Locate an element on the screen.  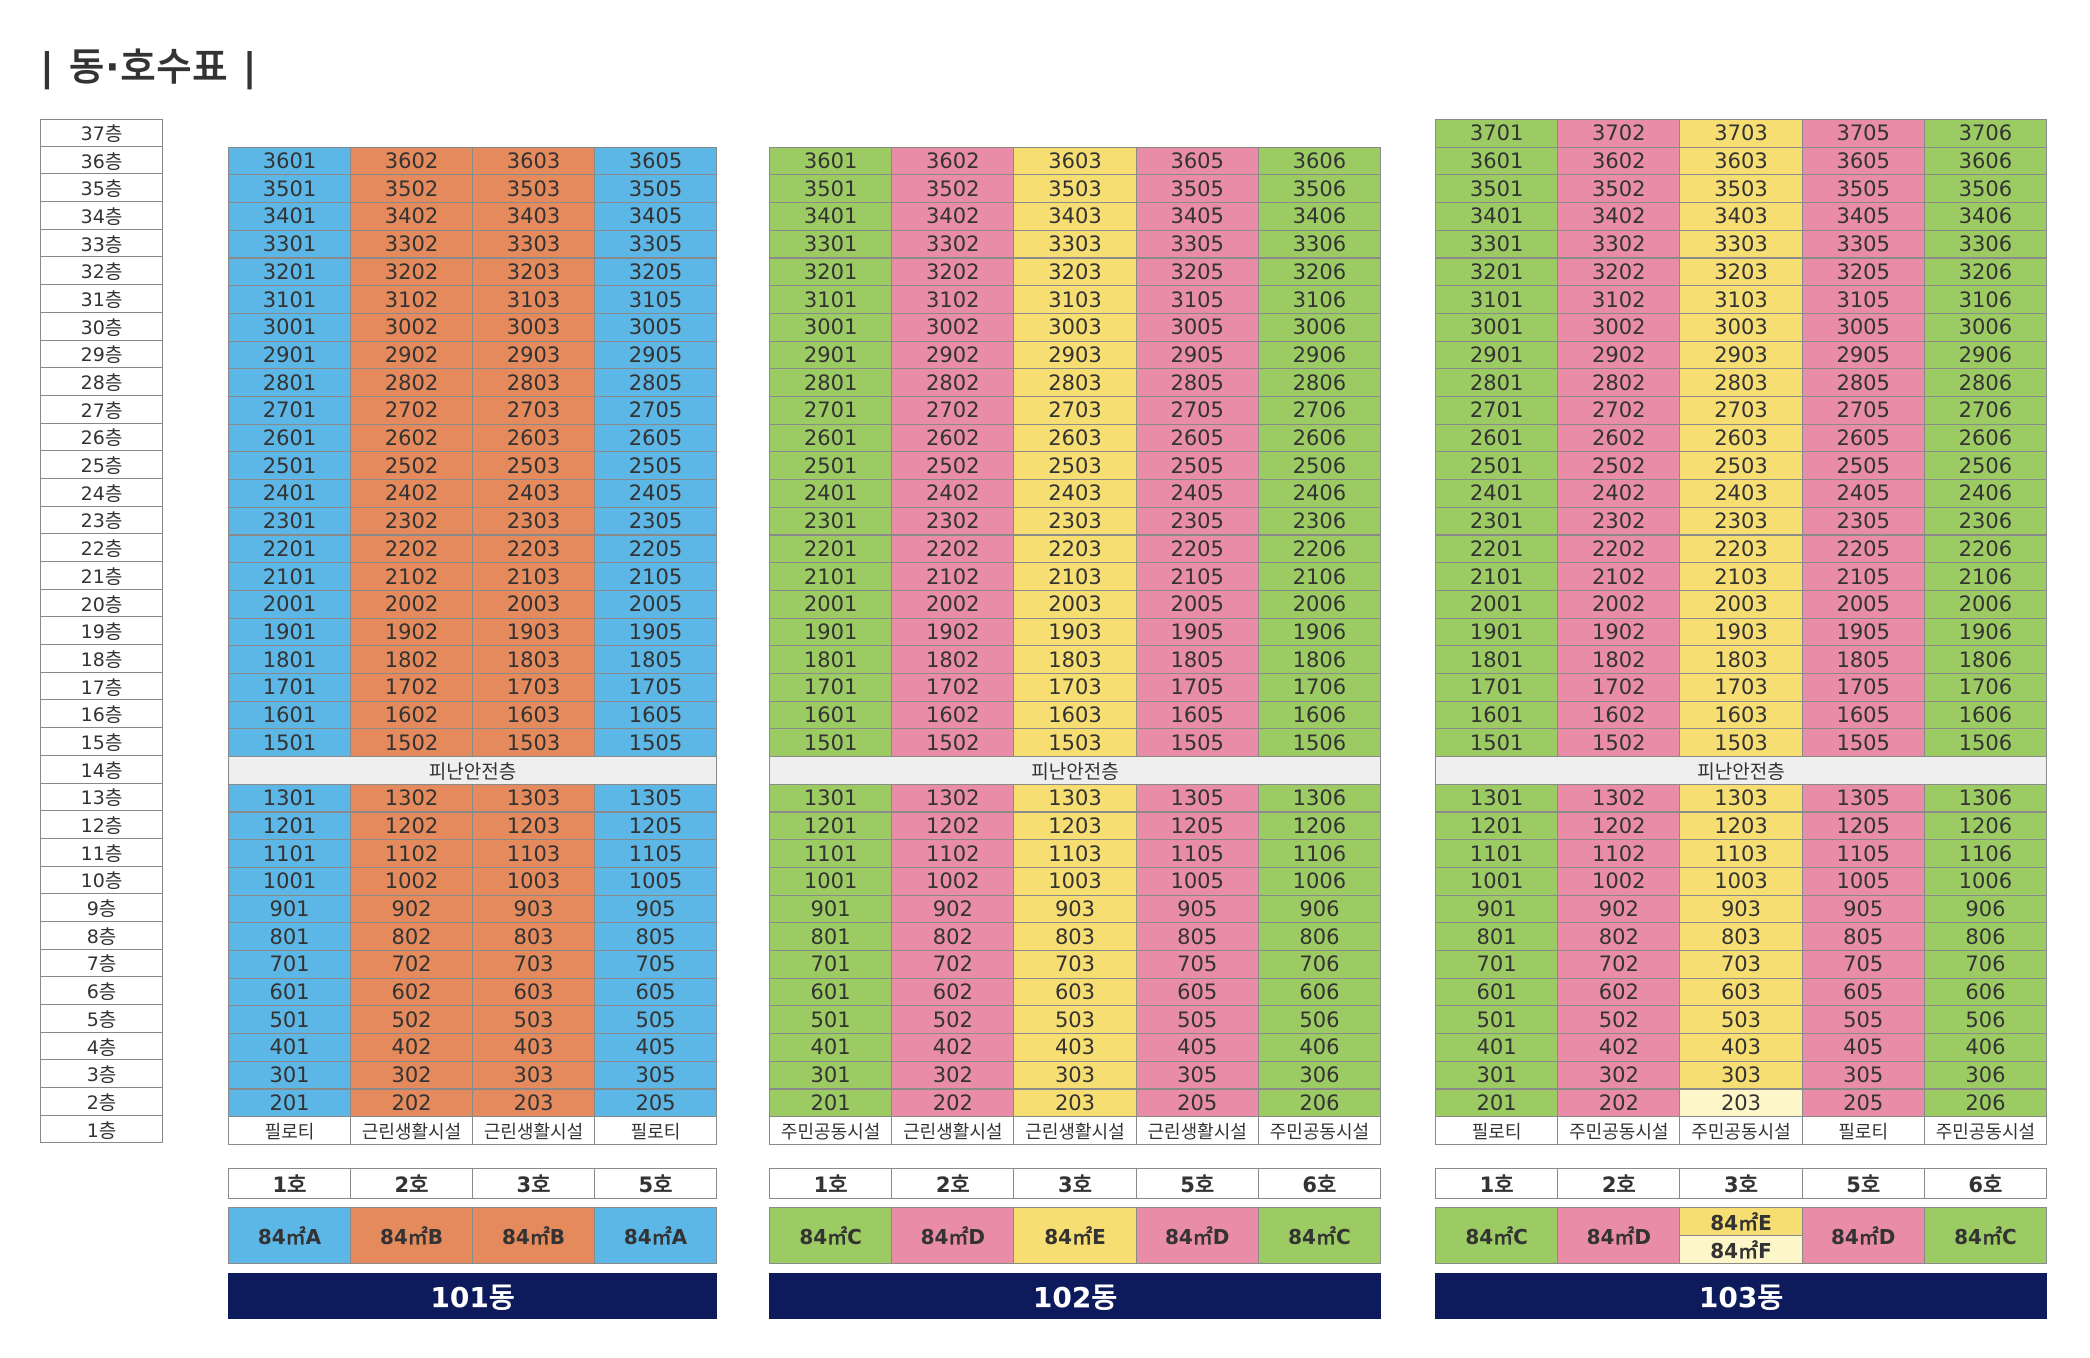
unit-cell: 3306 is located at coordinates (1985, 244).